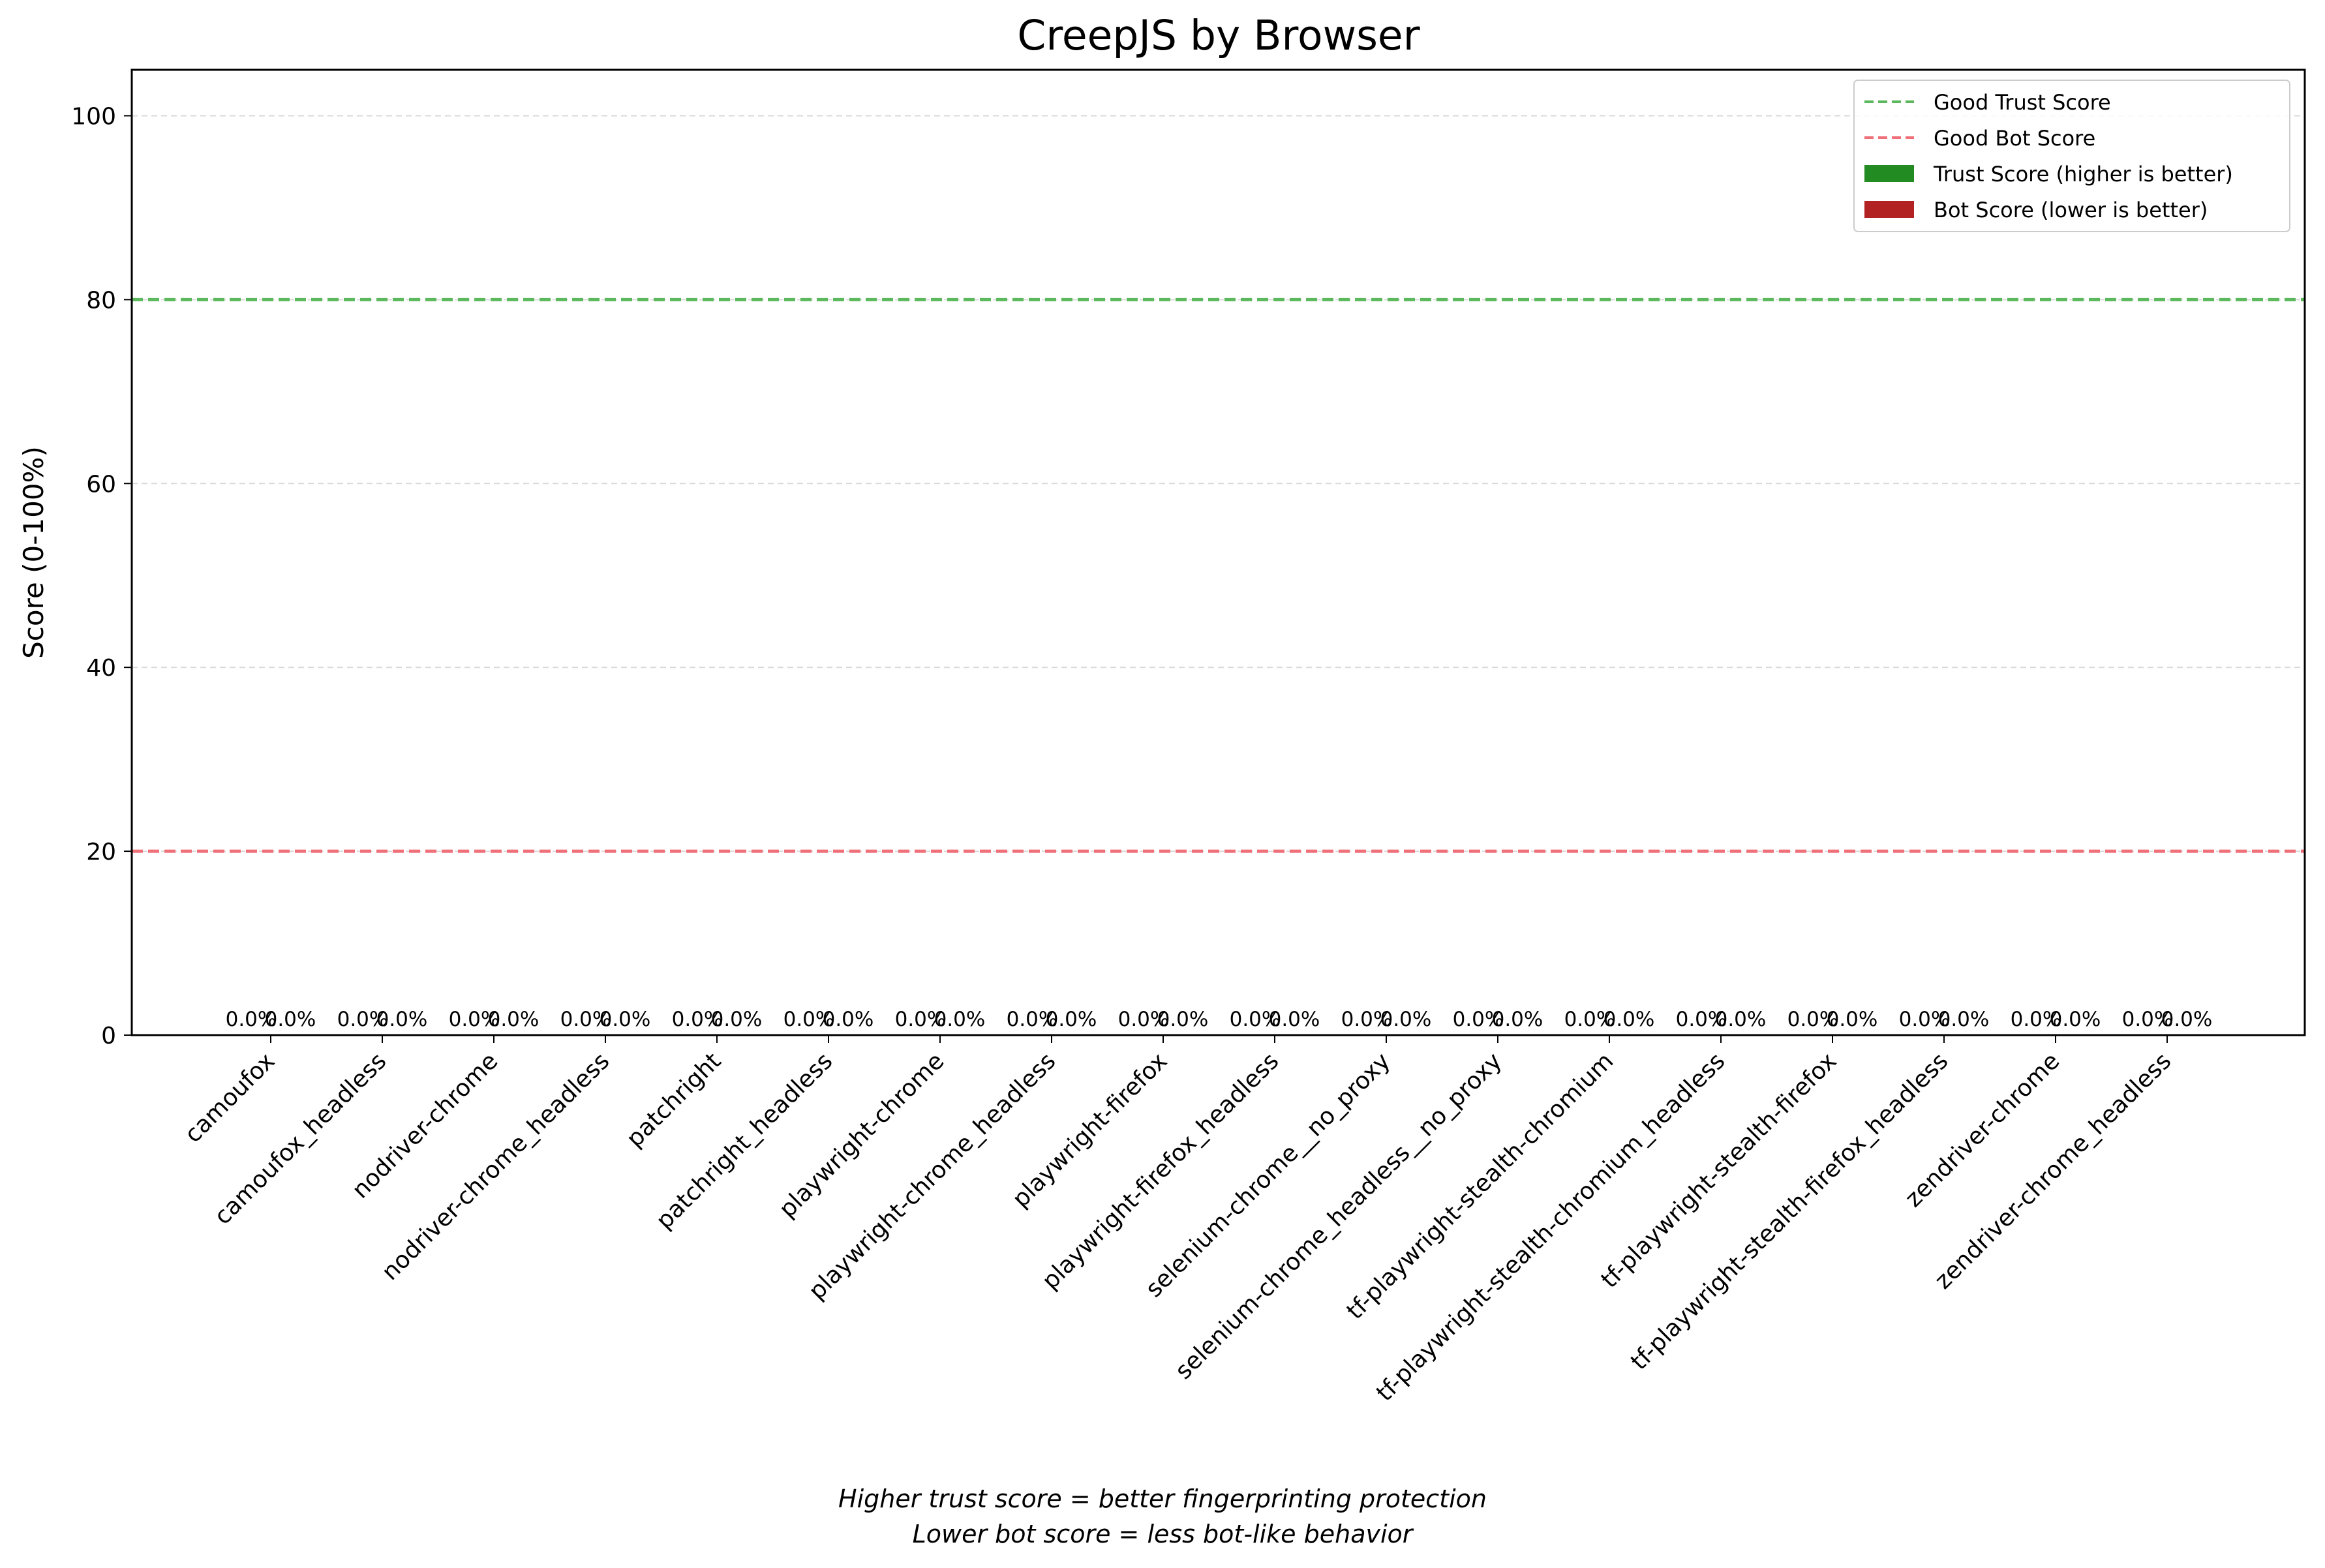  Describe the element at coordinates (101, 576) in the screenshot. I see `y-axis-ticks: 0 20 40 60 80 100` at that location.